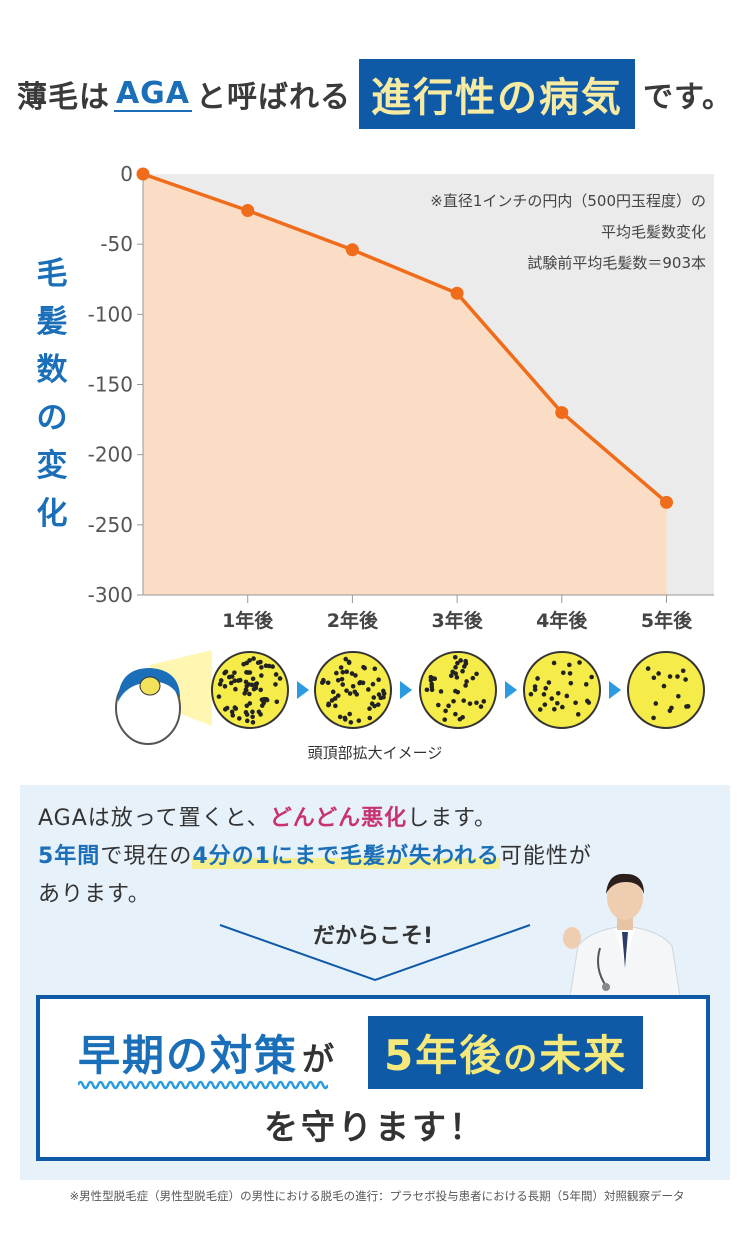  Describe the element at coordinates (410, 697) in the screenshot. I see `scalp-zoom-illustration` at that location.